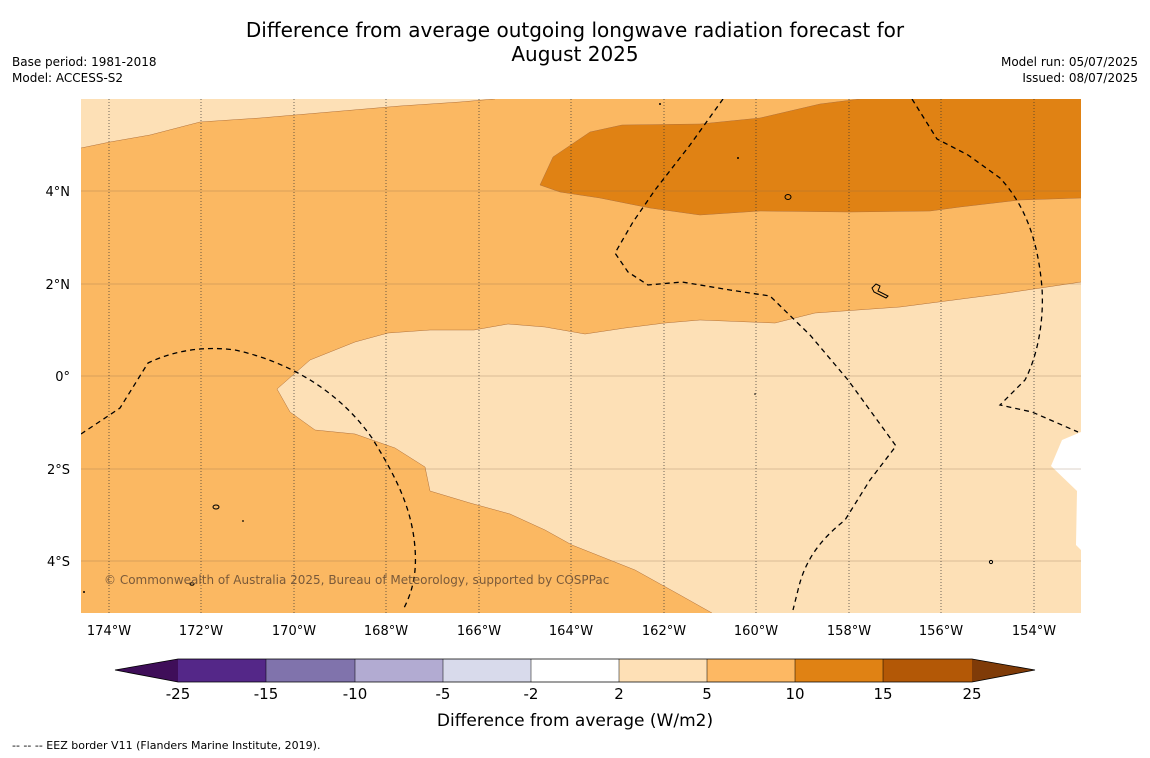 The image size is (1150, 758). Describe the element at coordinates (531, 694) in the screenshot. I see `colorbar-tick: -2` at that location.